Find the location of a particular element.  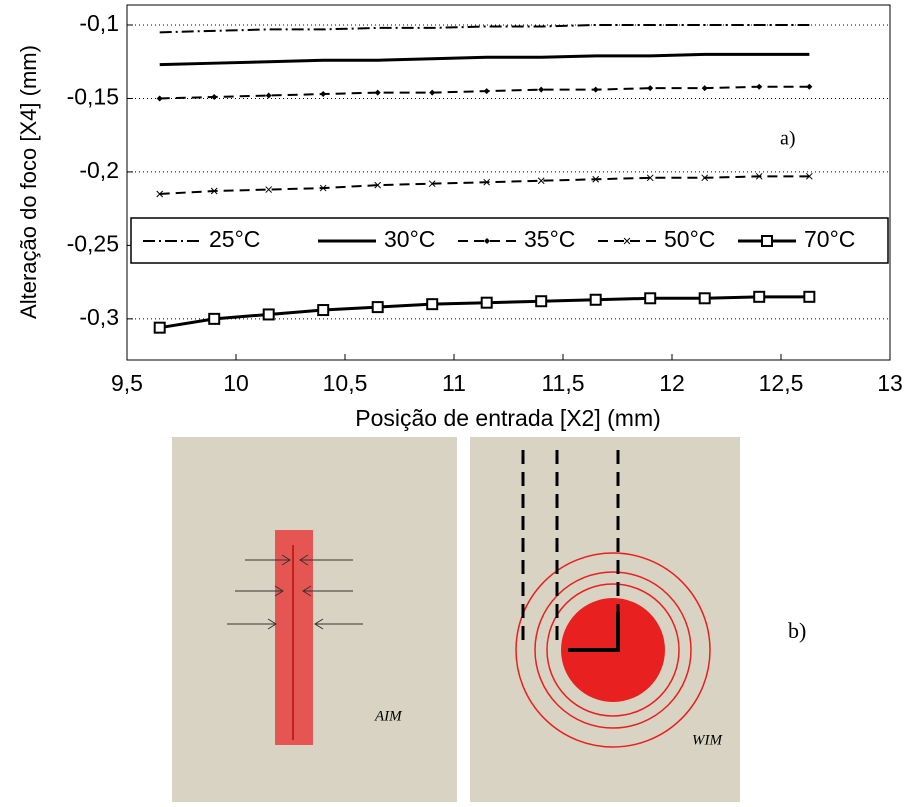

annotation: b) is located at coordinates (797, 630).